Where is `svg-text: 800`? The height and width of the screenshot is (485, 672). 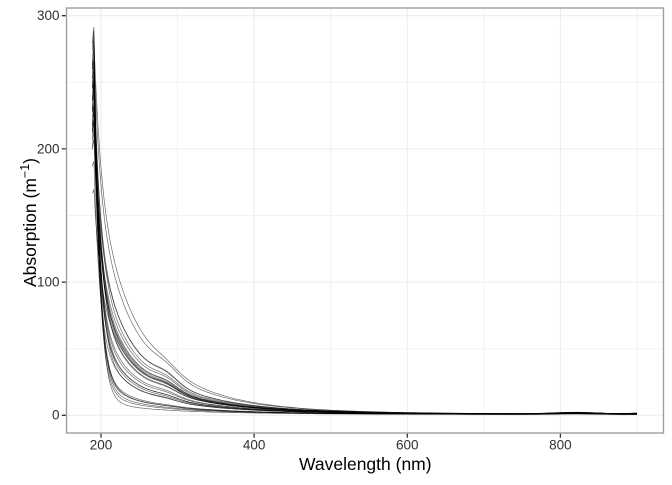 svg-text: 800 is located at coordinates (560, 445).